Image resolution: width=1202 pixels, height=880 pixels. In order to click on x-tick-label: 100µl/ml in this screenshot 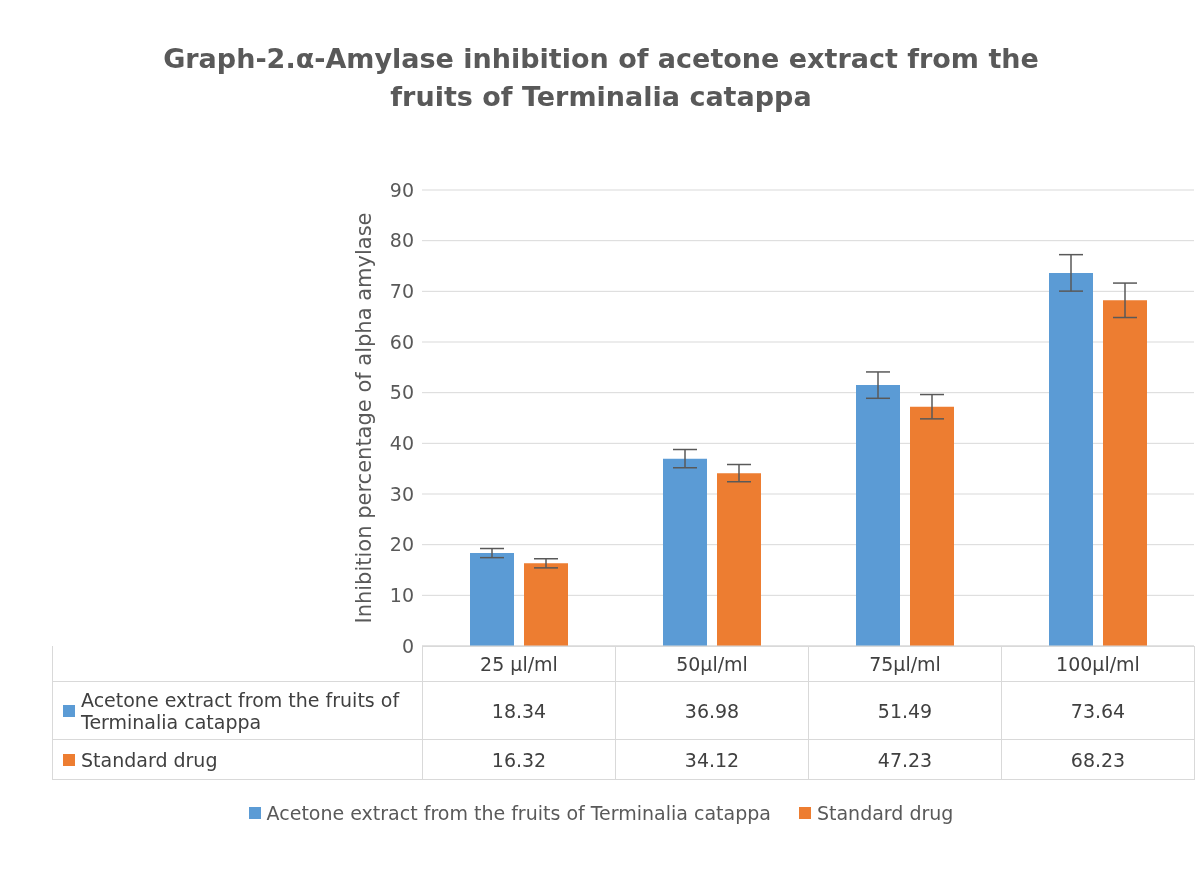, I will do `click(1098, 664)`.